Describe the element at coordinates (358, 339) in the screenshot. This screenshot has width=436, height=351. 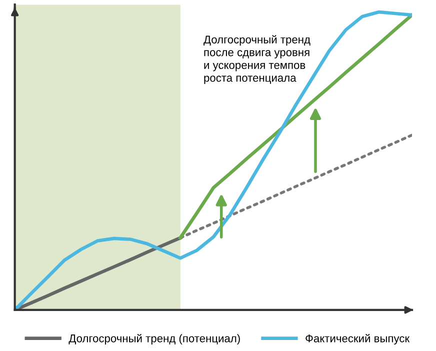
I see `legend-label: Фактический выпуск` at that location.